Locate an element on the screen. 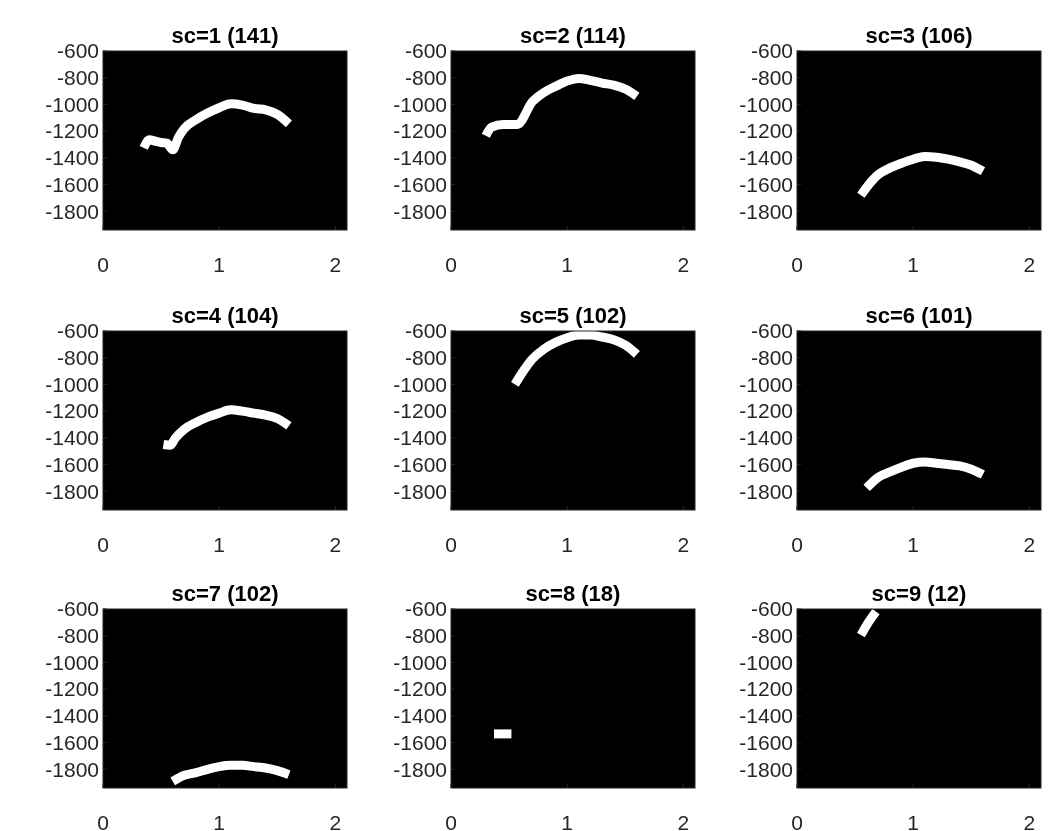  chart-title: sc=1 (141) is located at coordinates (225, 35).